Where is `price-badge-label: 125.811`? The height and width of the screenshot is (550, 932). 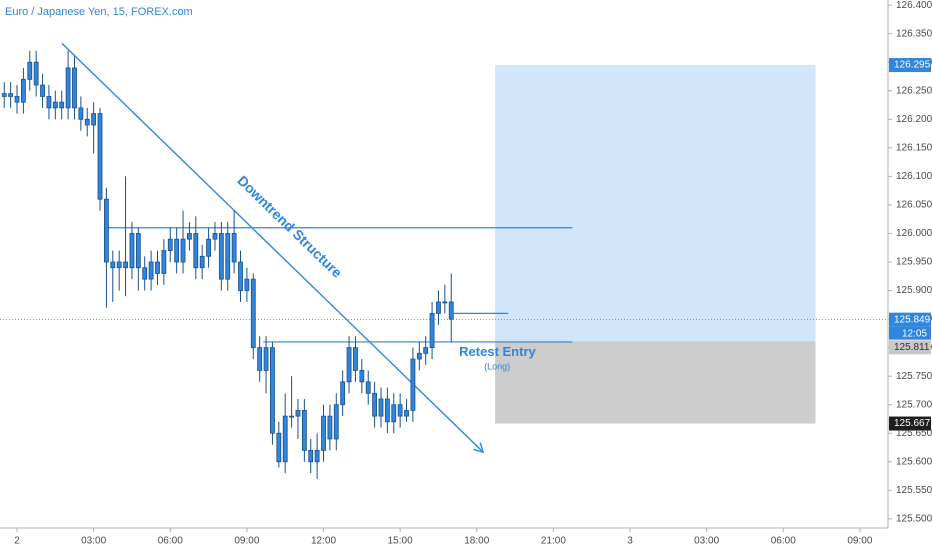
price-badge-label: 125.811 is located at coordinates (912, 347).